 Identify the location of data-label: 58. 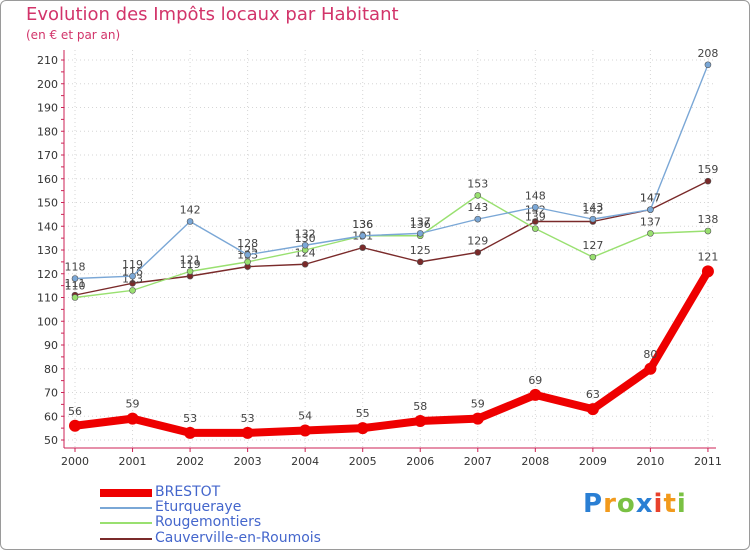
(420, 406).